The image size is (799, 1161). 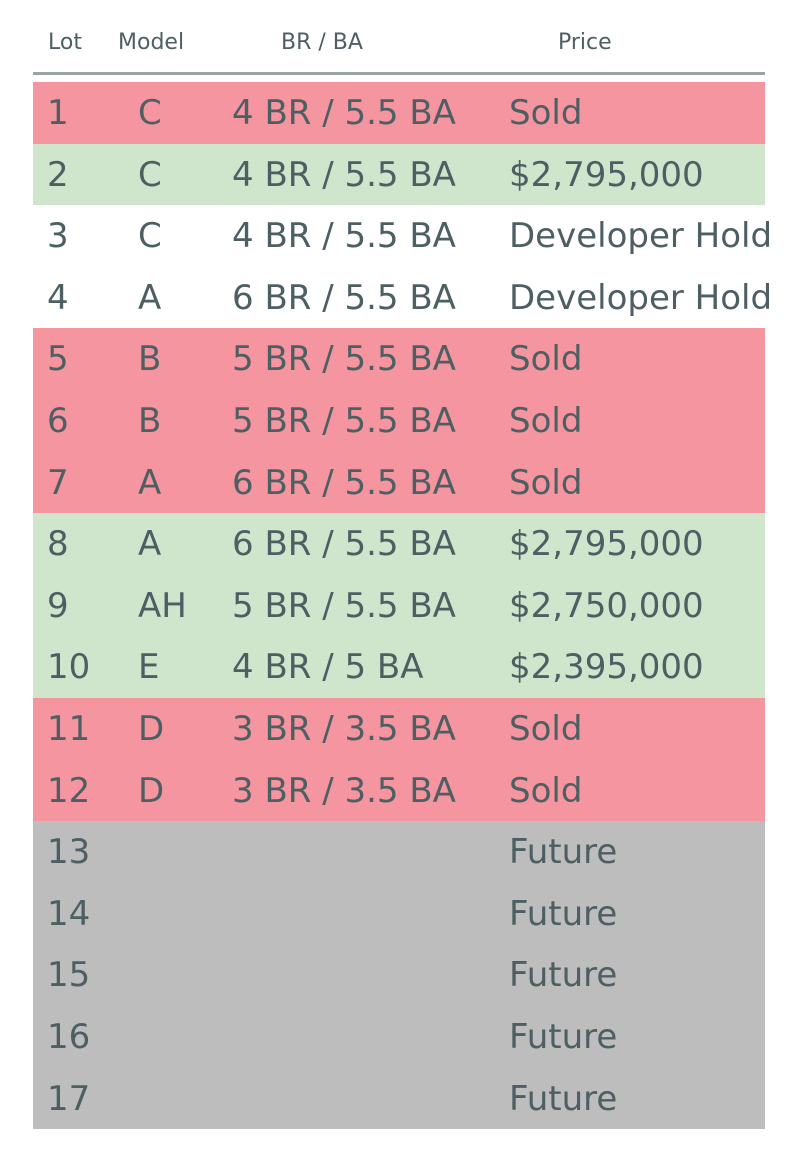 I want to click on lot-cell: 15, so click(x=69, y=975).